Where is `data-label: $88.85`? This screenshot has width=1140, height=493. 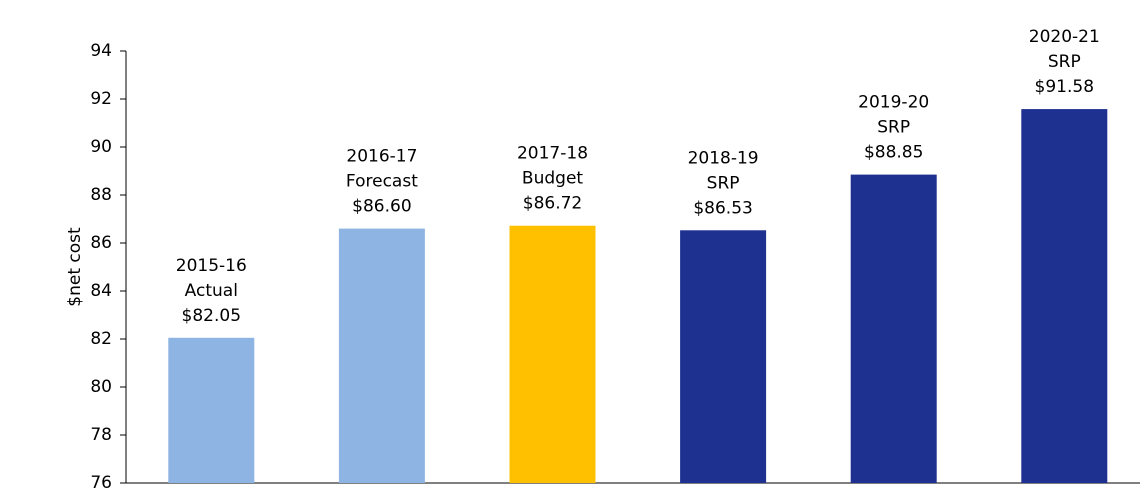
data-label: $88.85 is located at coordinates (893, 153).